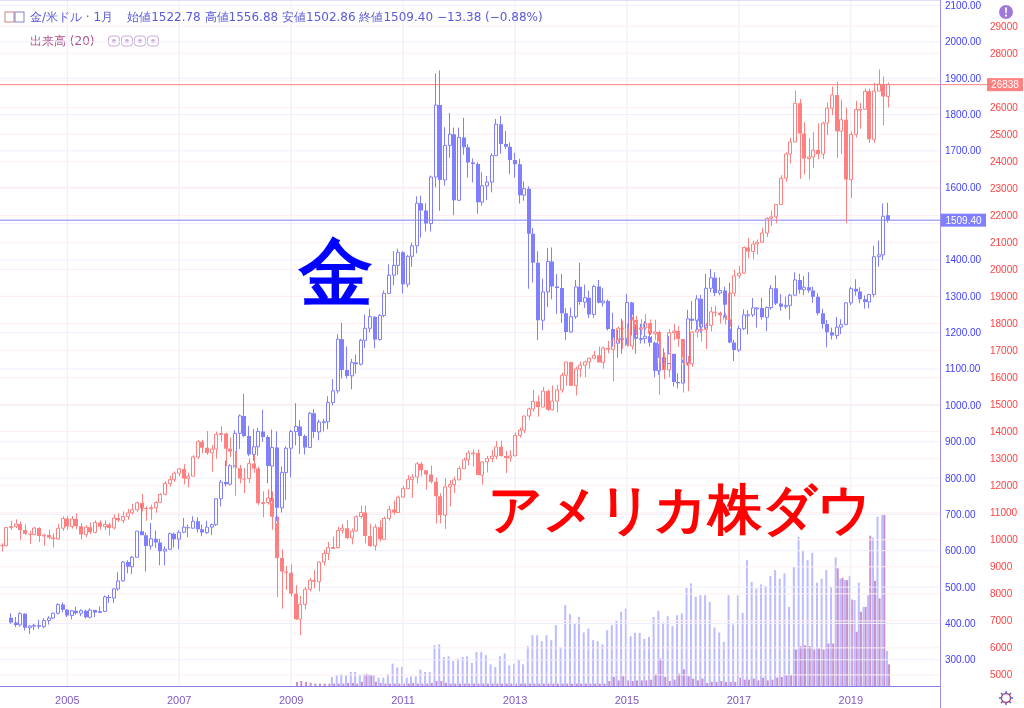 This screenshot has width=1024, height=708. What do you see at coordinates (67, 700) in the screenshot?
I see `x-tick-label: 2005` at bounding box center [67, 700].